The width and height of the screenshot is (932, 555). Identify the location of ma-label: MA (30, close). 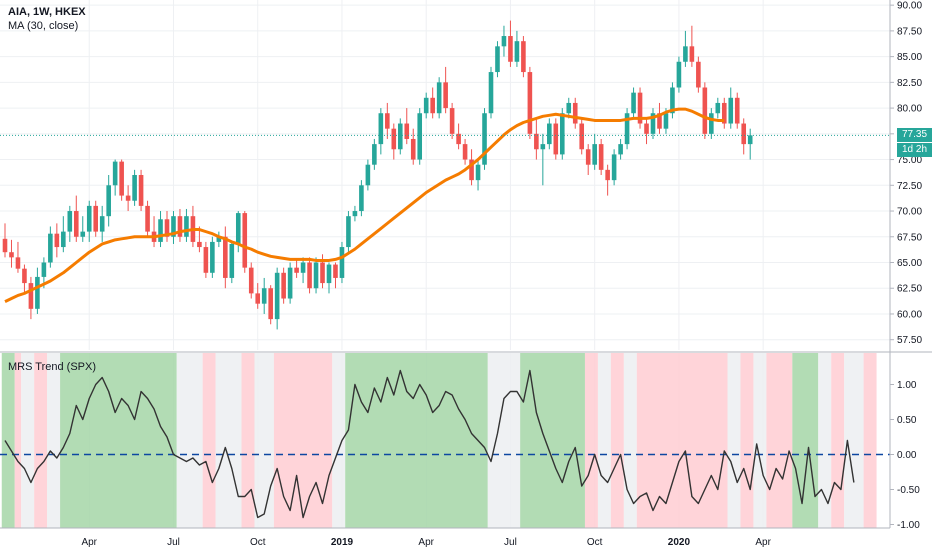
(43, 26).